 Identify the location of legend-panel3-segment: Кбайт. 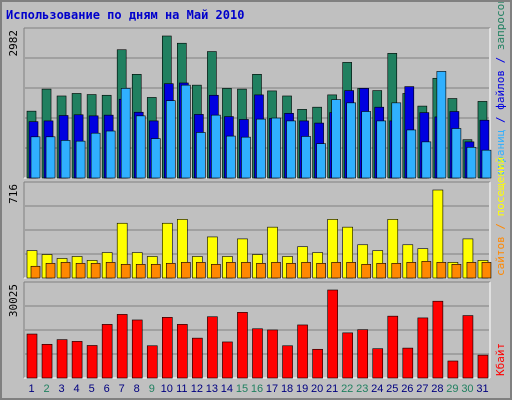
(500, 359).